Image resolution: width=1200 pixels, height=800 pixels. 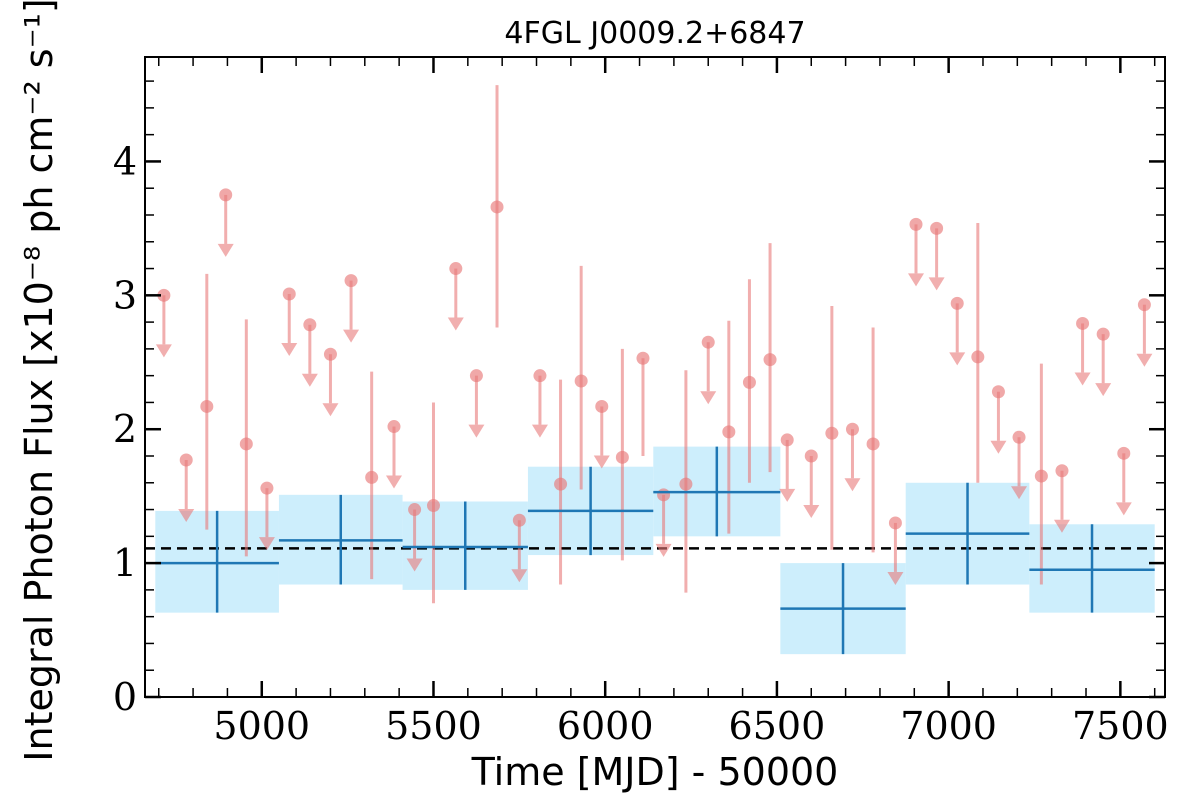 I want to click on y-tick-label: 4, so click(x=125, y=161).